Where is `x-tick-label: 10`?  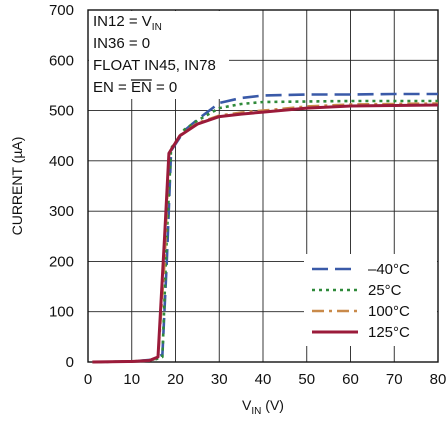
x-tick-label: 10 is located at coordinates (131, 379).